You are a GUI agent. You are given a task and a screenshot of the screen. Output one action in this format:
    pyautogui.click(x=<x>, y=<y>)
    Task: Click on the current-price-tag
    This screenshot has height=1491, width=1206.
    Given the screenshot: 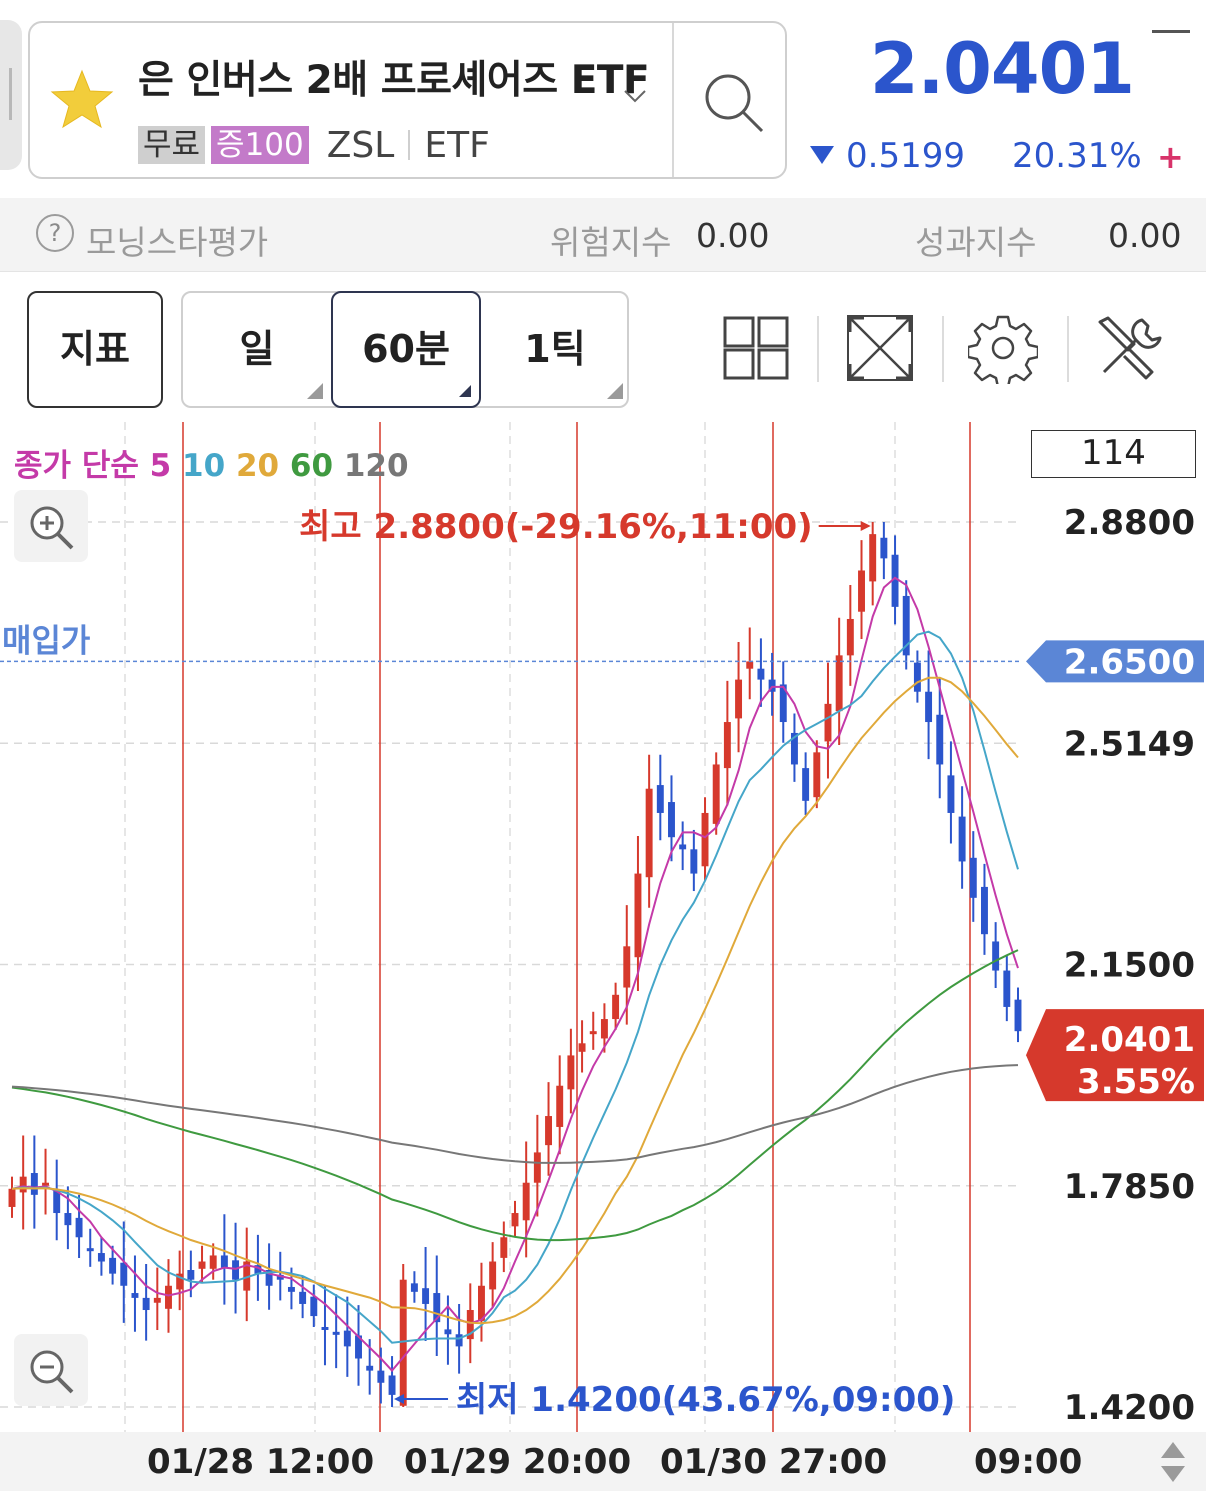 What is the action you would take?
    pyautogui.click(x=1115, y=1055)
    